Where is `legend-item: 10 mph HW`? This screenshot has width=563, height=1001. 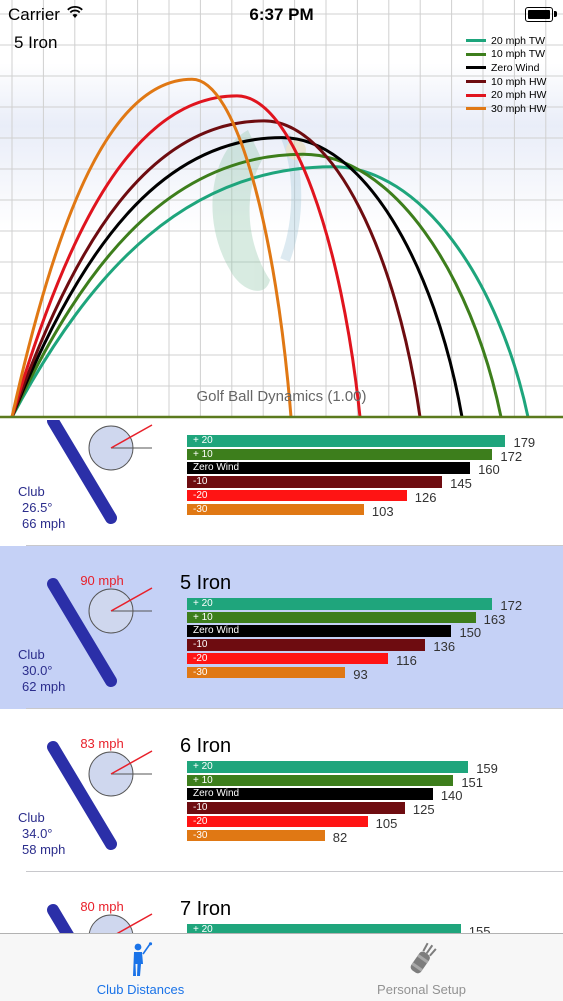
legend-item: 10 mph HW is located at coordinates (506, 82).